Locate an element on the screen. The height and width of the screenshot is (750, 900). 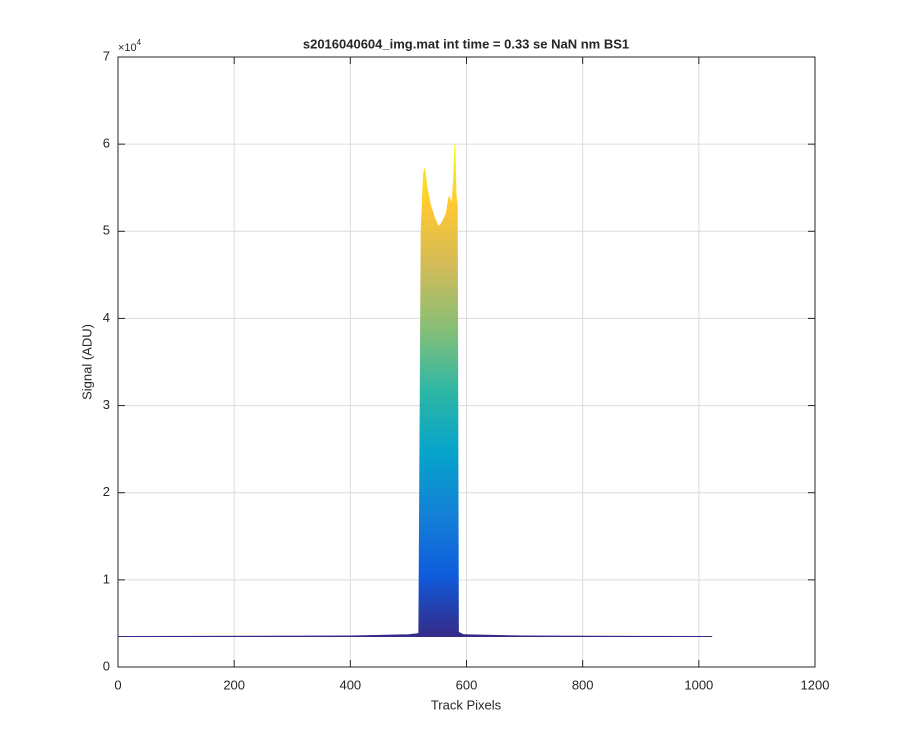
x-tick-label: 800 is located at coordinates (583, 684).